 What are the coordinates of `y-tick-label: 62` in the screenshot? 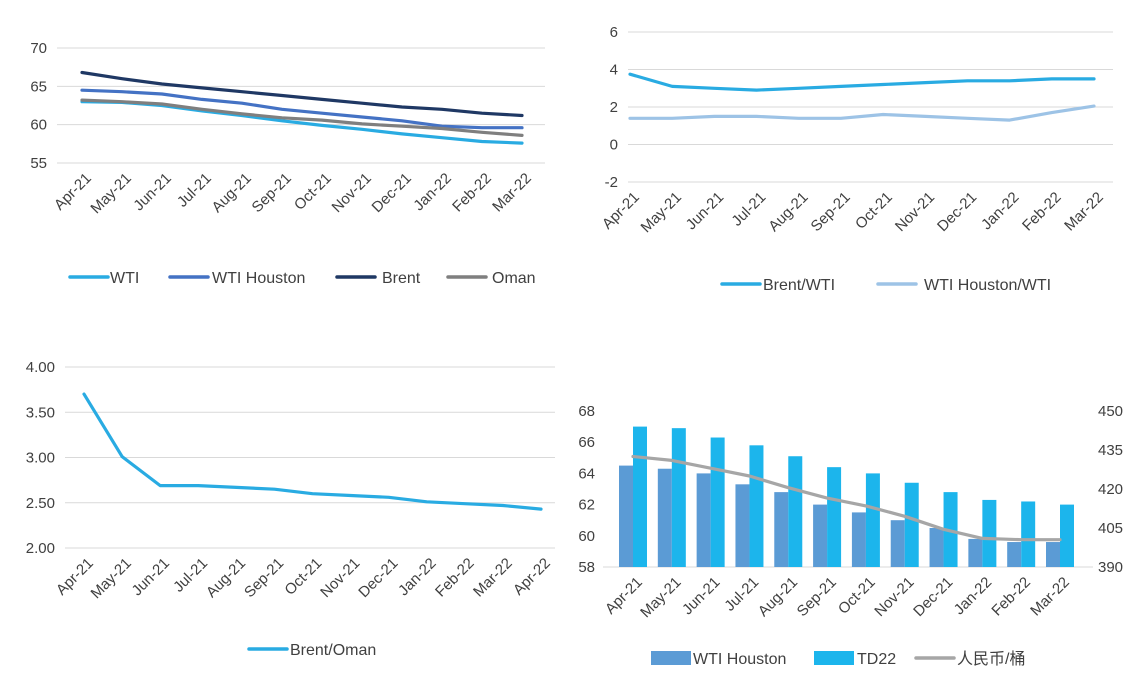 It's located at (586, 505).